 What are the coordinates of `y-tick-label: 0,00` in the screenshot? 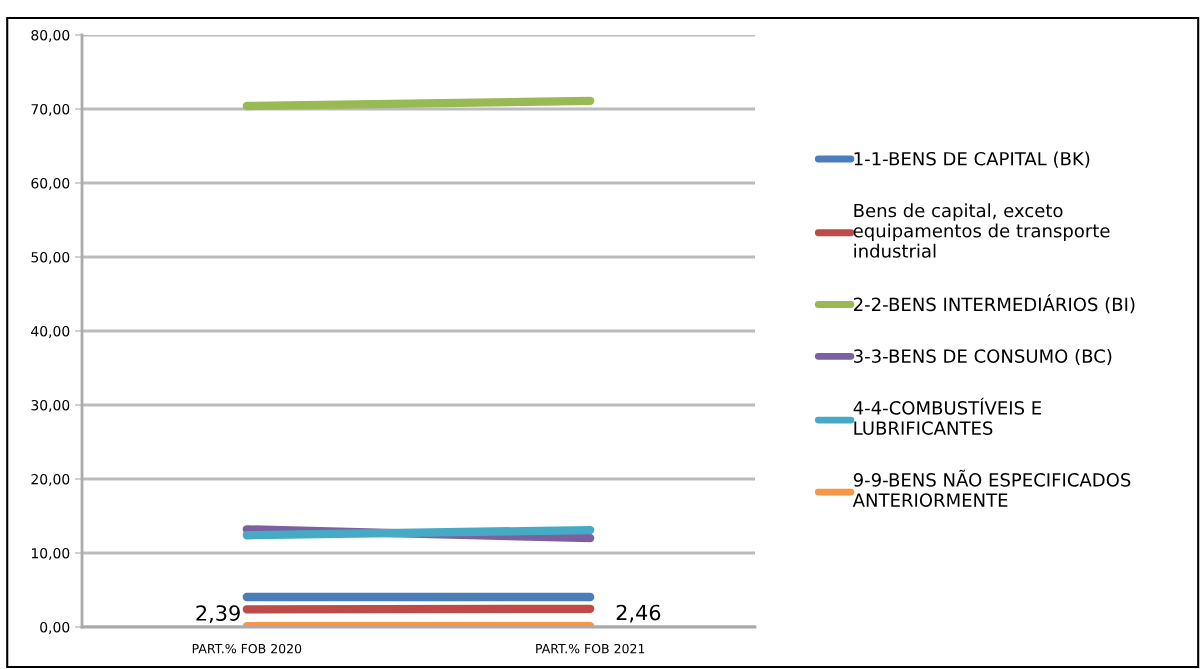 It's located at (55, 627).